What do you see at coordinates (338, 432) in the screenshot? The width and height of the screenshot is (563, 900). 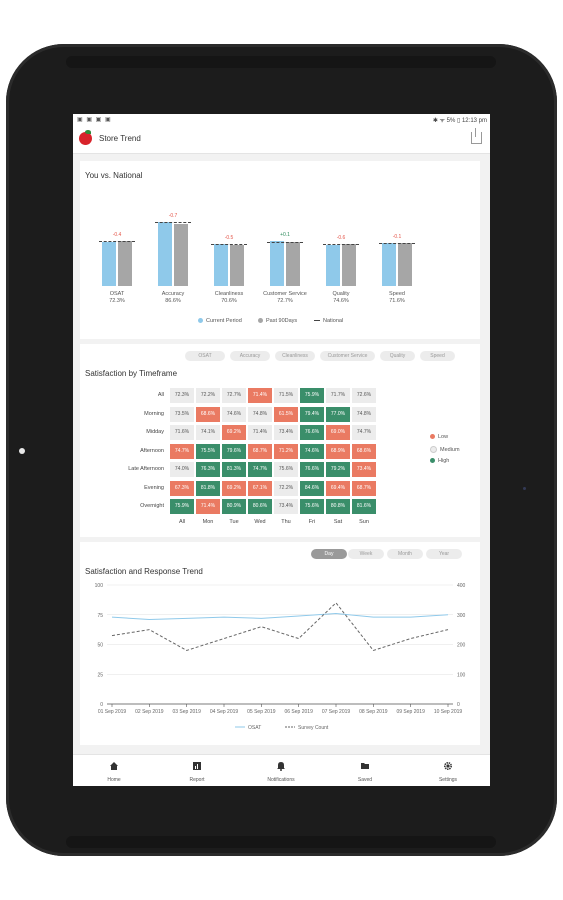 I see `heatmap-cell: 69.0%` at bounding box center [338, 432].